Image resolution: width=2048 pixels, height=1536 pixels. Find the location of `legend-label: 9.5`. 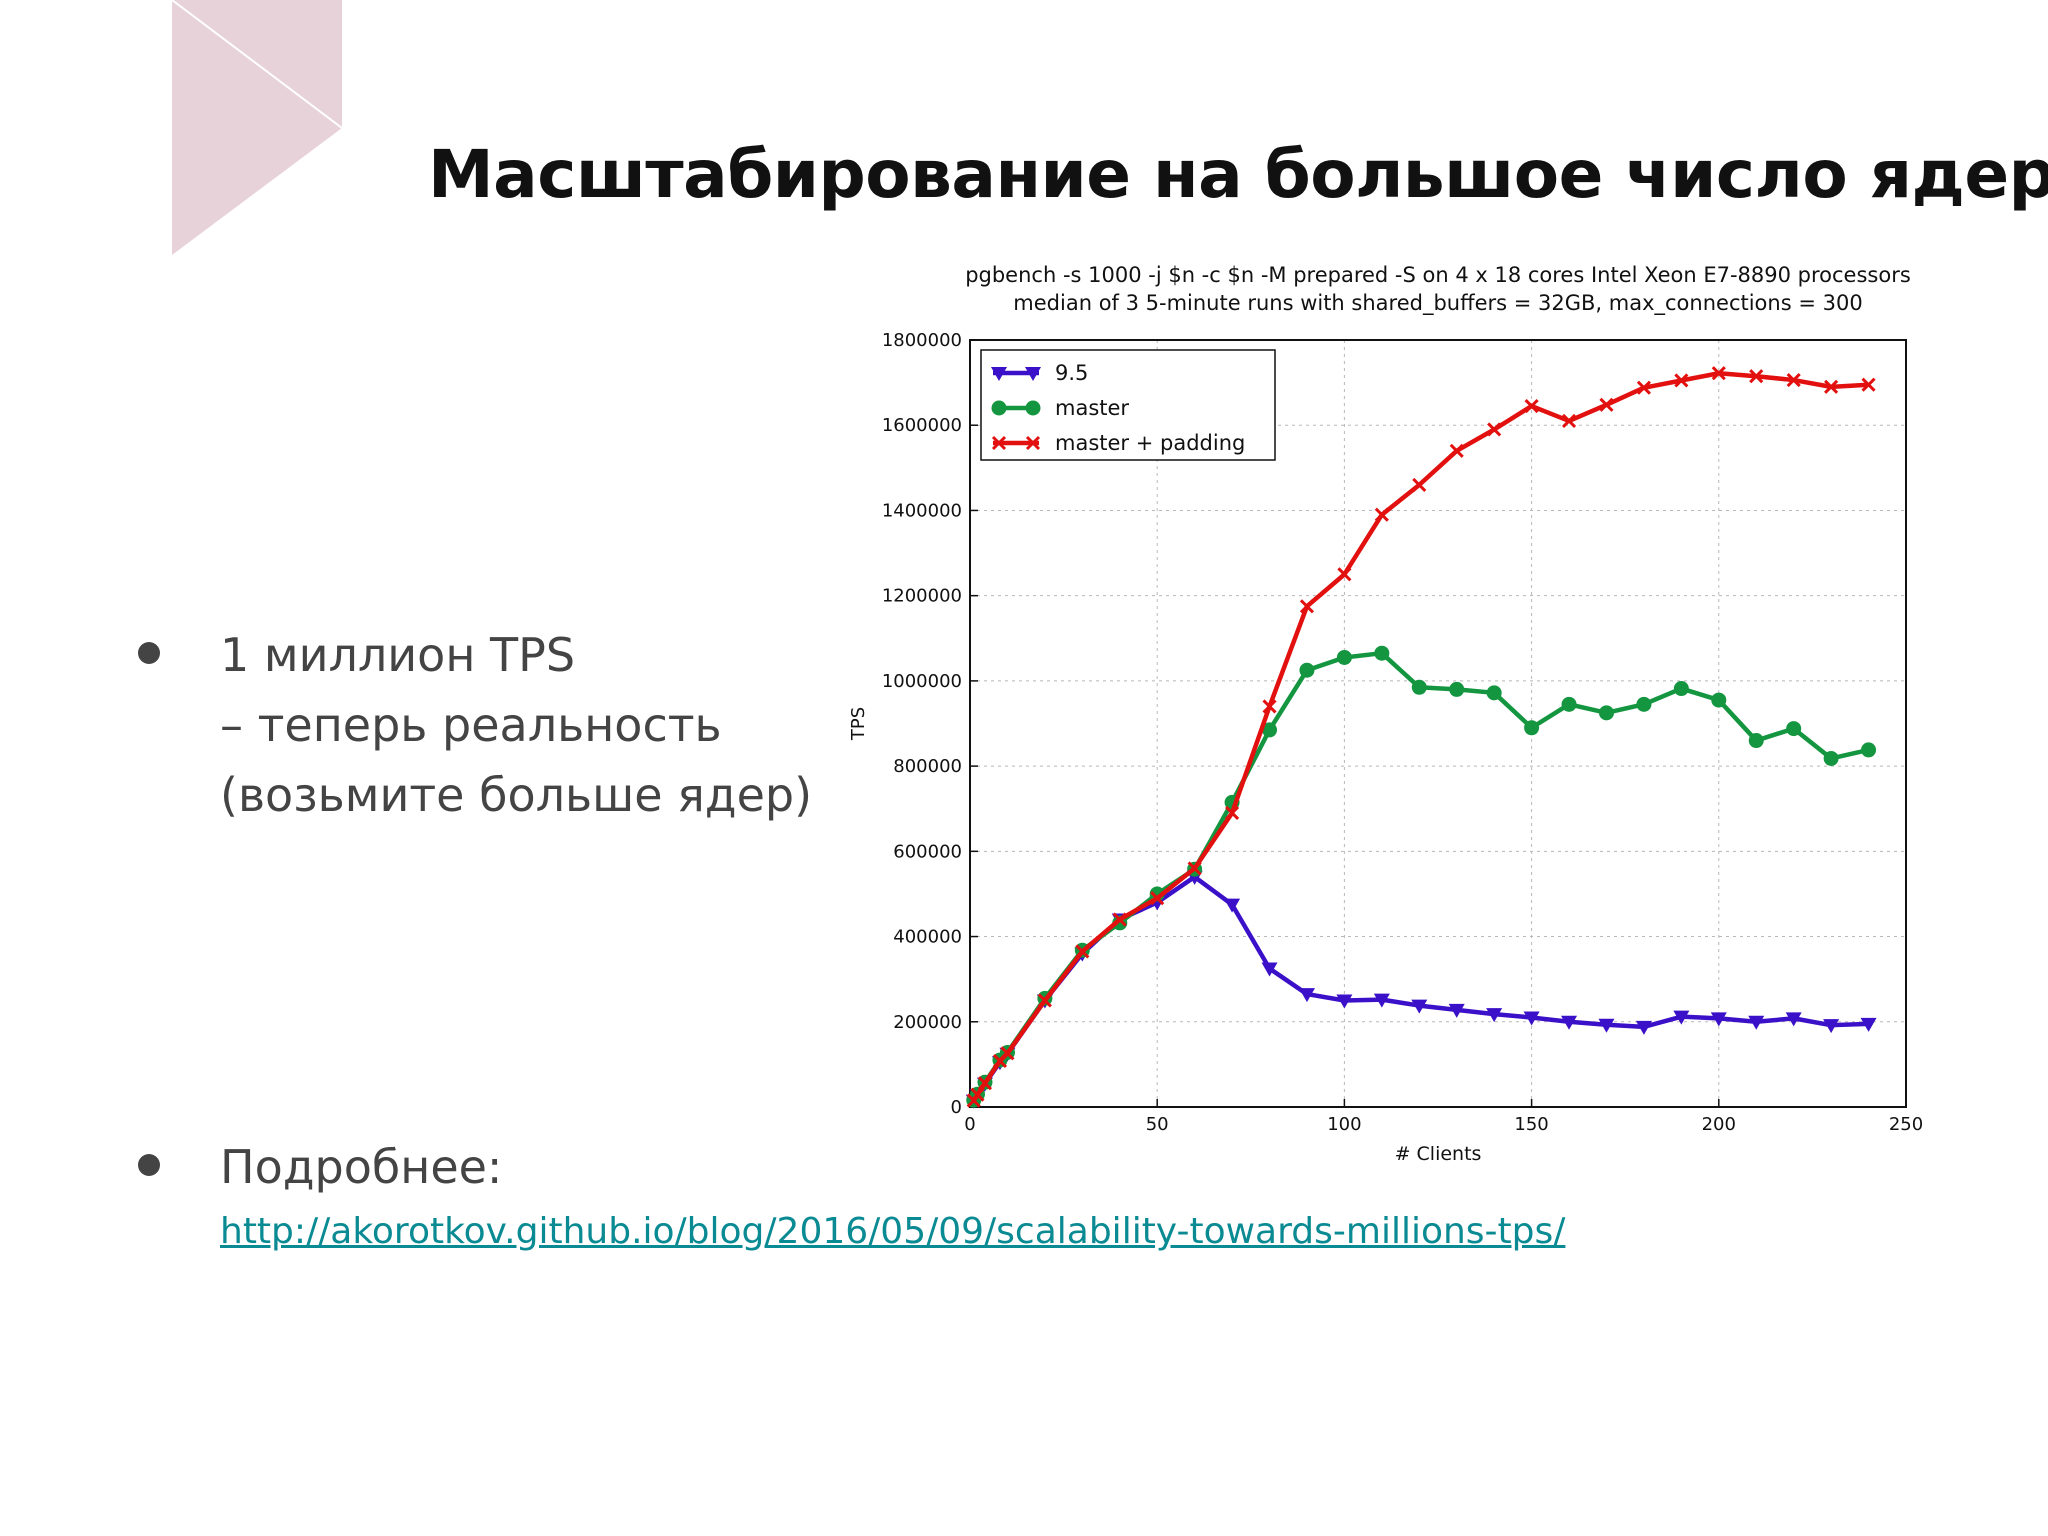

legend-label: 9.5 is located at coordinates (1071, 373).